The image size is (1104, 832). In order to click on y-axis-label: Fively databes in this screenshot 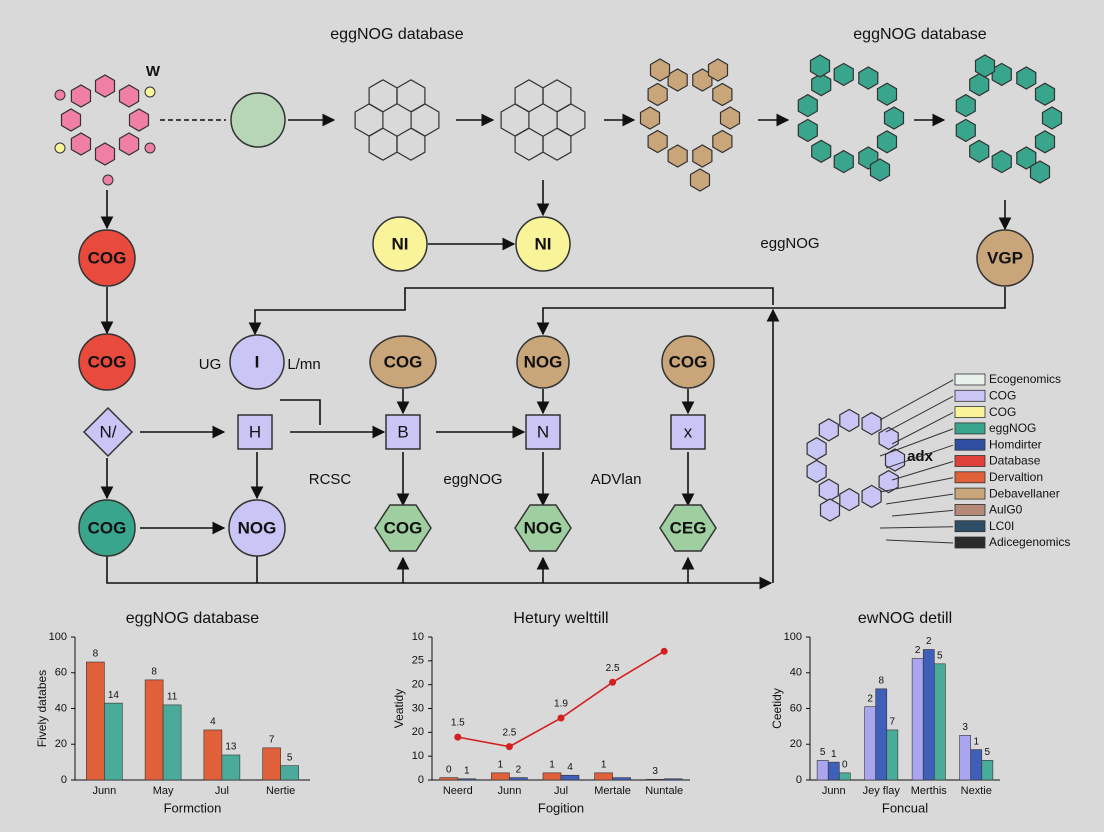, I will do `click(42, 708)`.